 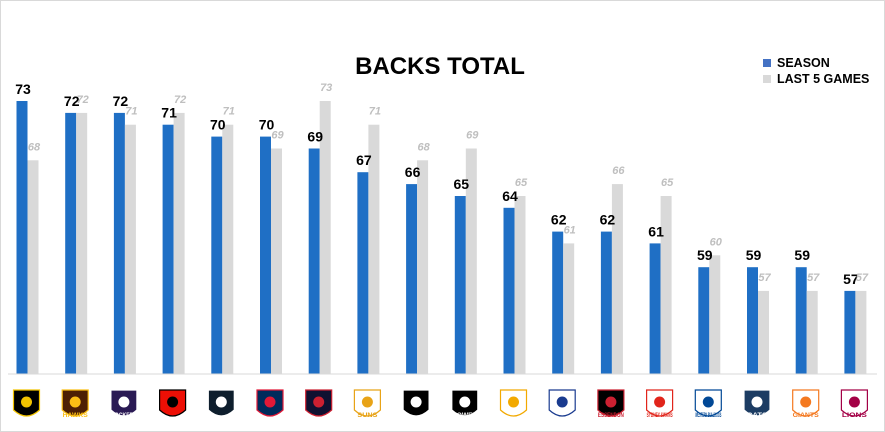 What do you see at coordinates (416, 403) in the screenshot?
I see `collingwood-logo` at bounding box center [416, 403].